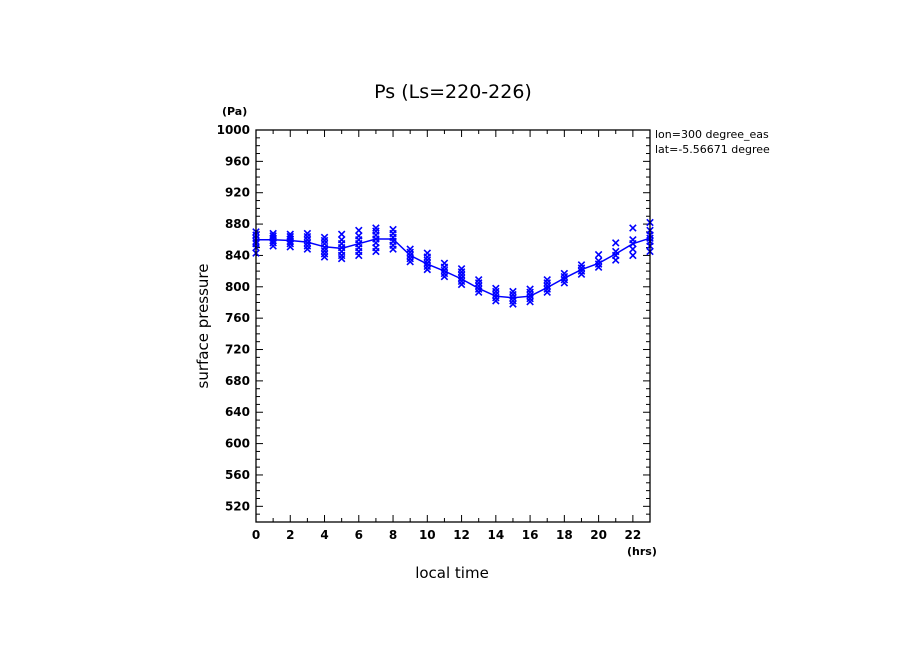 The width and height of the screenshot is (904, 654). I want to click on x-tick-label: 4, so click(324, 535).